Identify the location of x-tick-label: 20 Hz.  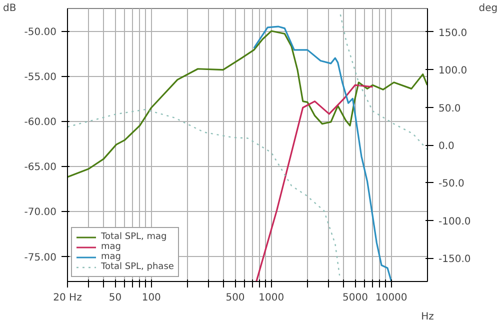
(67, 298).